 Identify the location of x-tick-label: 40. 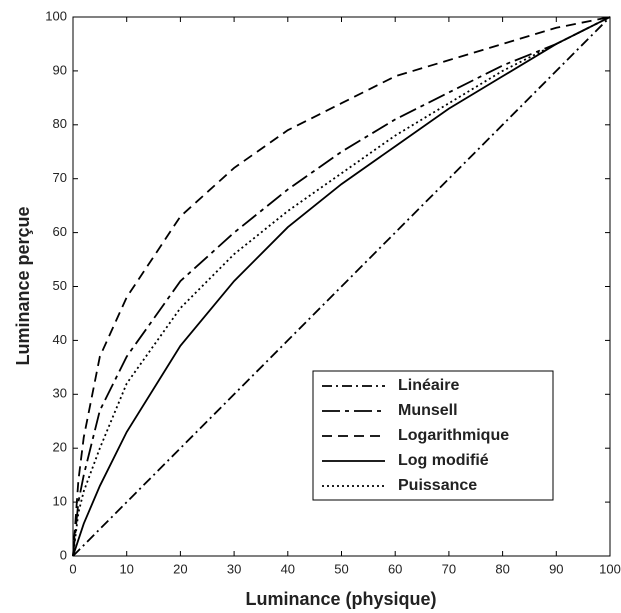
(288, 568).